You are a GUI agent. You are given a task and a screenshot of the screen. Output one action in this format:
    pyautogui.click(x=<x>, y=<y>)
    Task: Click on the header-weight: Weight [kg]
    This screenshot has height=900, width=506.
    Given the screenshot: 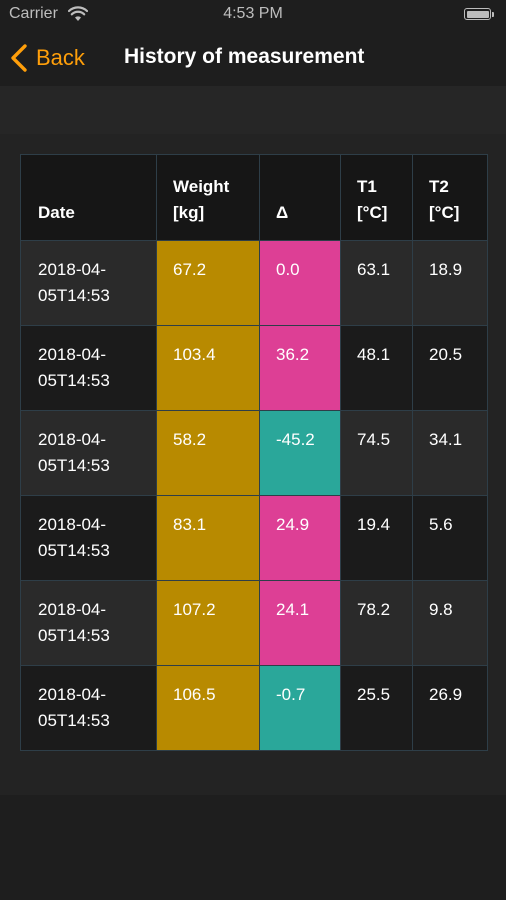 What is the action you would take?
    pyautogui.click(x=208, y=197)
    